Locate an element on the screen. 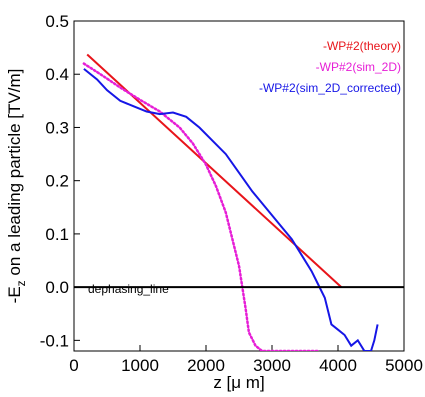 The height and width of the screenshot is (397, 425). x-tick-label: 5000 is located at coordinates (404, 365).